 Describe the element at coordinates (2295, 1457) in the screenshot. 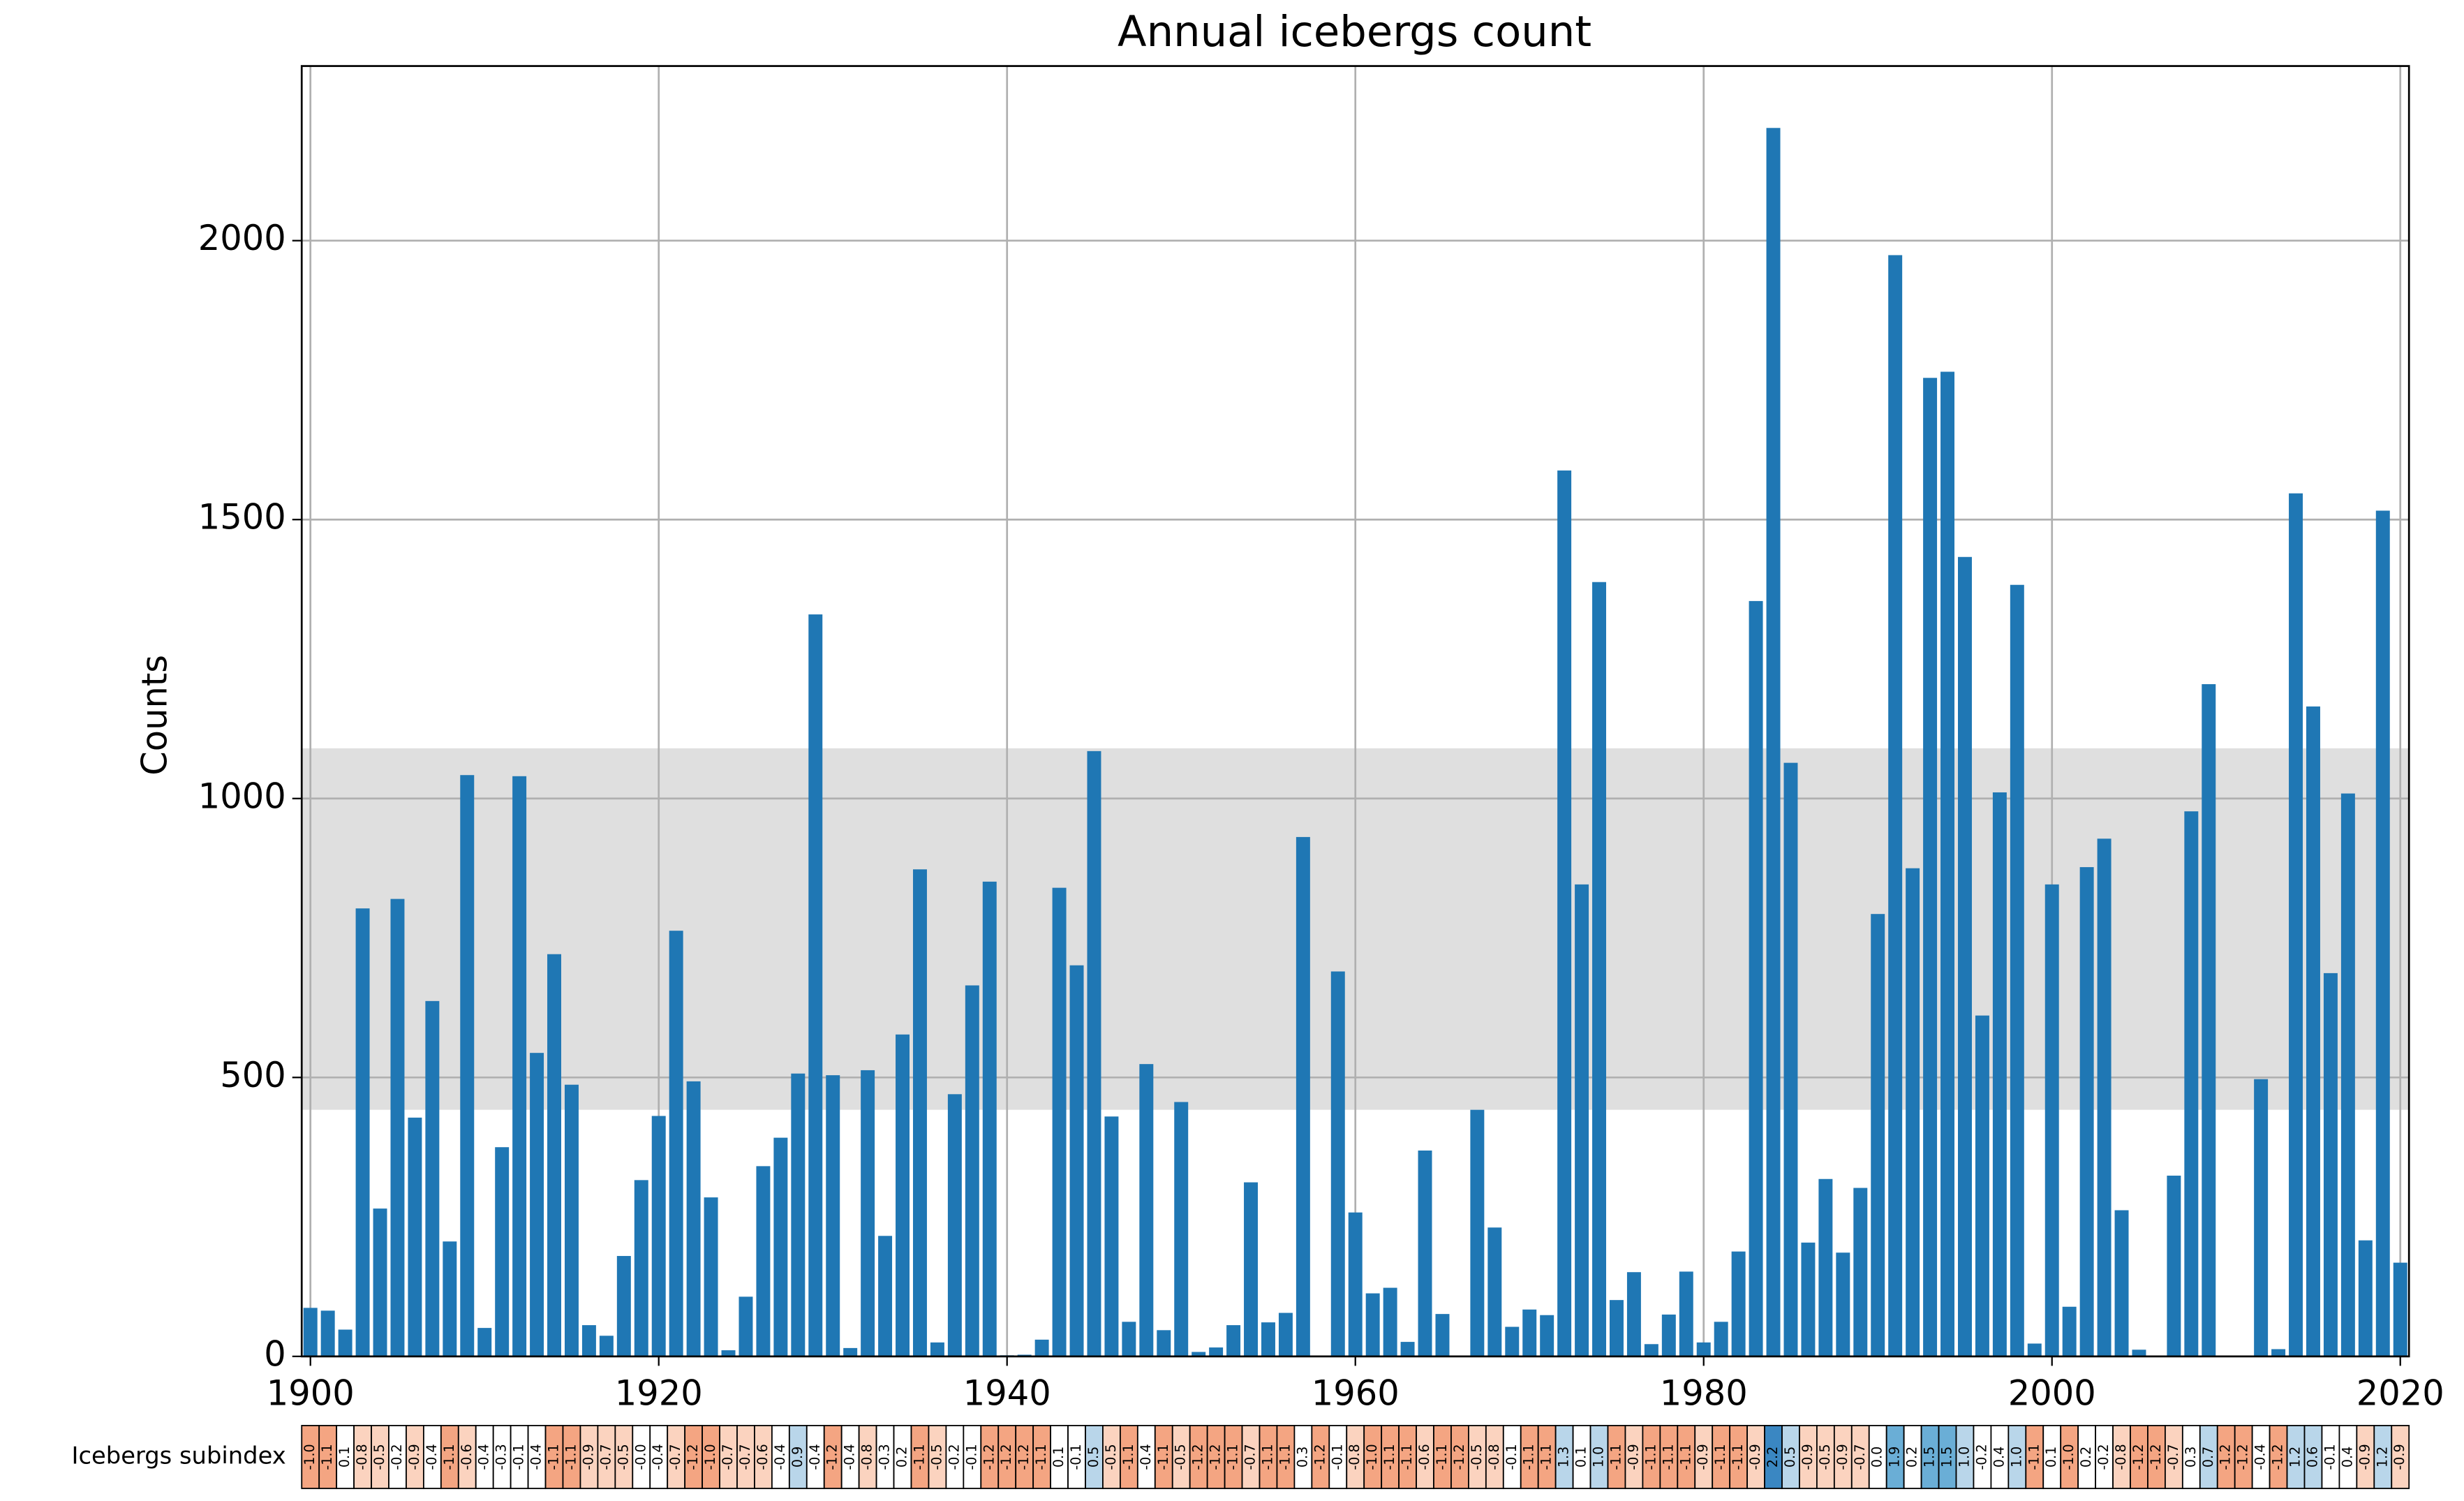

I see `table-cell-label: 1.2` at that location.